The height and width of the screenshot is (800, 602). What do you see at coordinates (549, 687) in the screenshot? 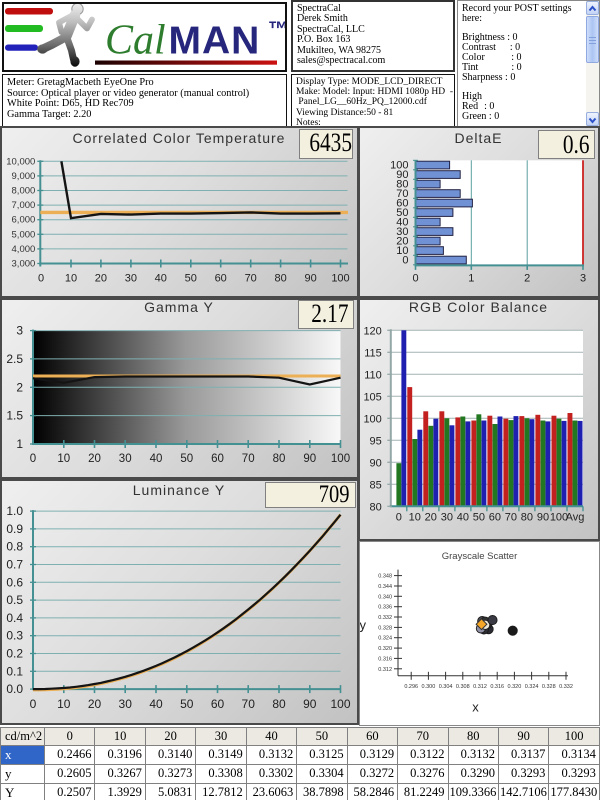
I see `svg-text: 0.328` at bounding box center [549, 687].